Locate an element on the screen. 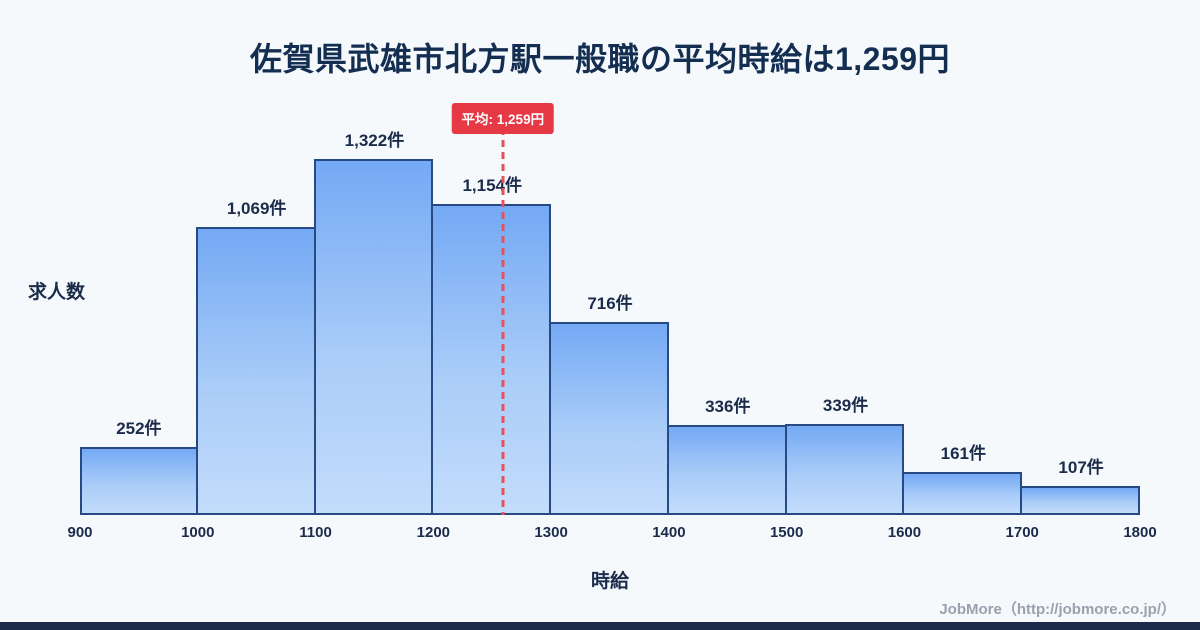 The width and height of the screenshot is (1200, 630). x-axis-ticks: 900 1000 1100 1200 1300 1400 1500 1600 1700 1800 is located at coordinates (611, 535).